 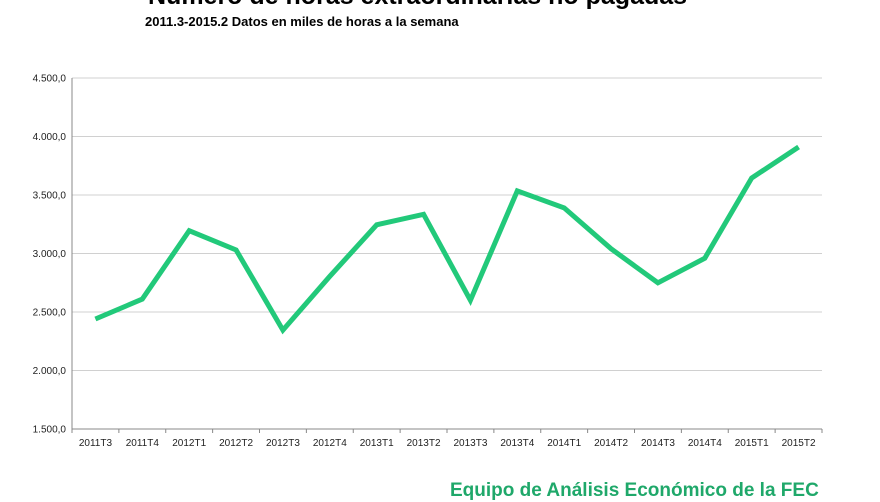 What do you see at coordinates (189, 443) in the screenshot?
I see `x-tick-label: 2012T1` at bounding box center [189, 443].